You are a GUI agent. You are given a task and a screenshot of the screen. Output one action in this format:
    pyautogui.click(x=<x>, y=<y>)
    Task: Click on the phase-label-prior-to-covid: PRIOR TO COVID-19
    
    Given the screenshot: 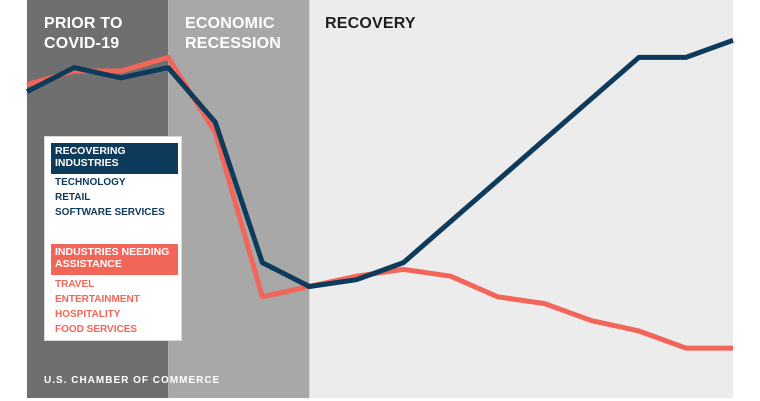 What is the action you would take?
    pyautogui.click(x=83, y=33)
    